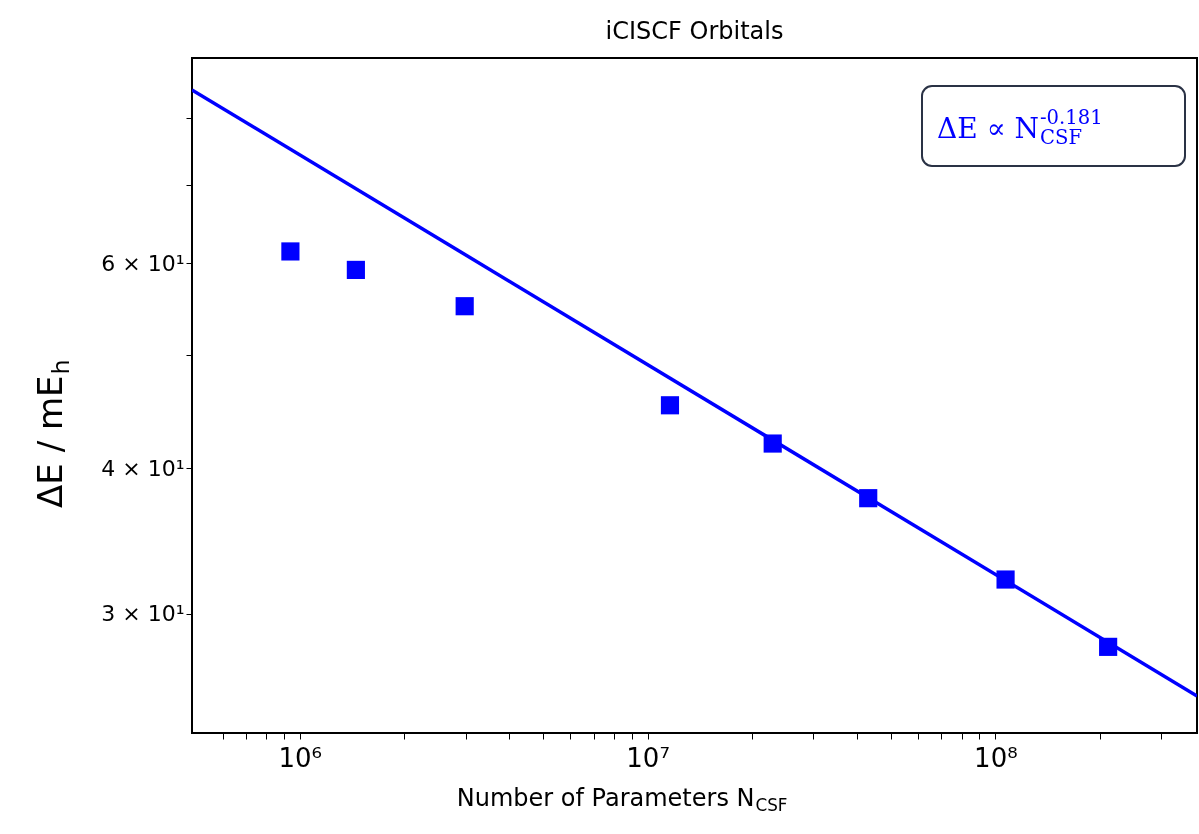 This screenshot has width=1199, height=834. Describe the element at coordinates (143, 614) in the screenshot. I see `y-tick-label: 3 × 10¹` at that location.